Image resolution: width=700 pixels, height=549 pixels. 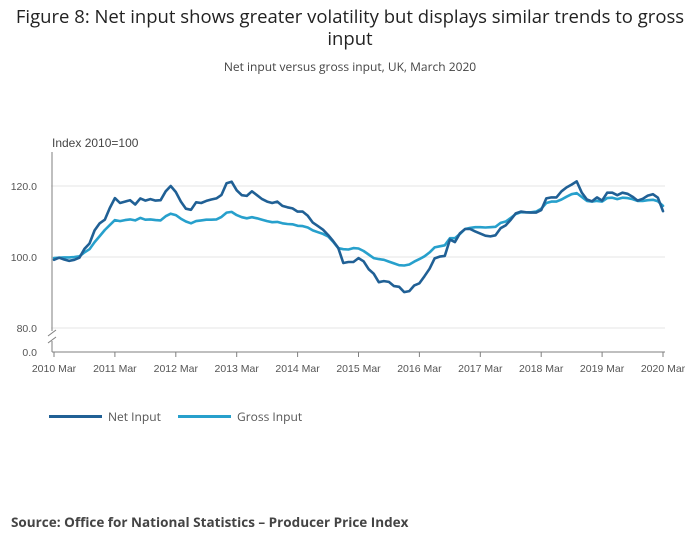 What do you see at coordinates (54, 369) in the screenshot?
I see `x-tick-label: 2010 Mar` at bounding box center [54, 369].